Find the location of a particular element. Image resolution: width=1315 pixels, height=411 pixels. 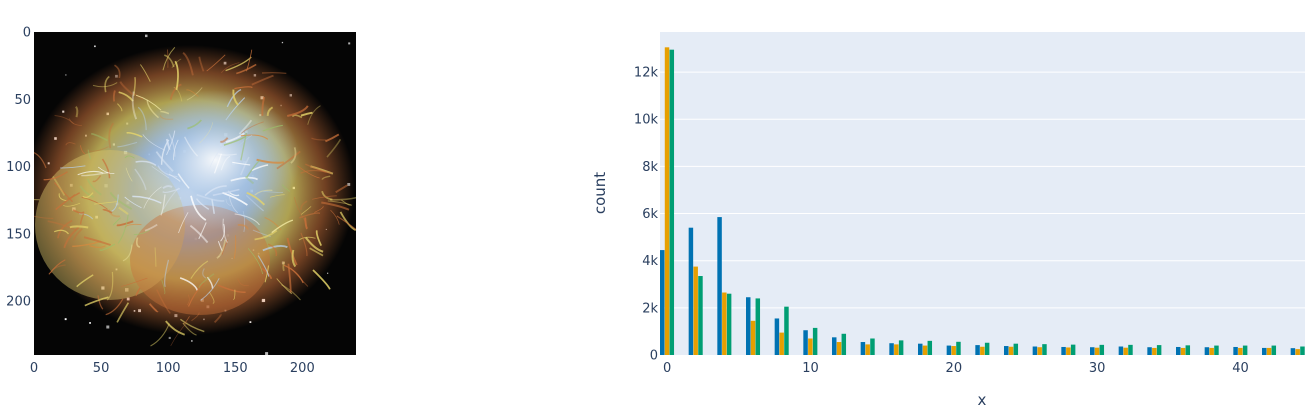

nebula-lower-lobe is located at coordinates (200, 260).